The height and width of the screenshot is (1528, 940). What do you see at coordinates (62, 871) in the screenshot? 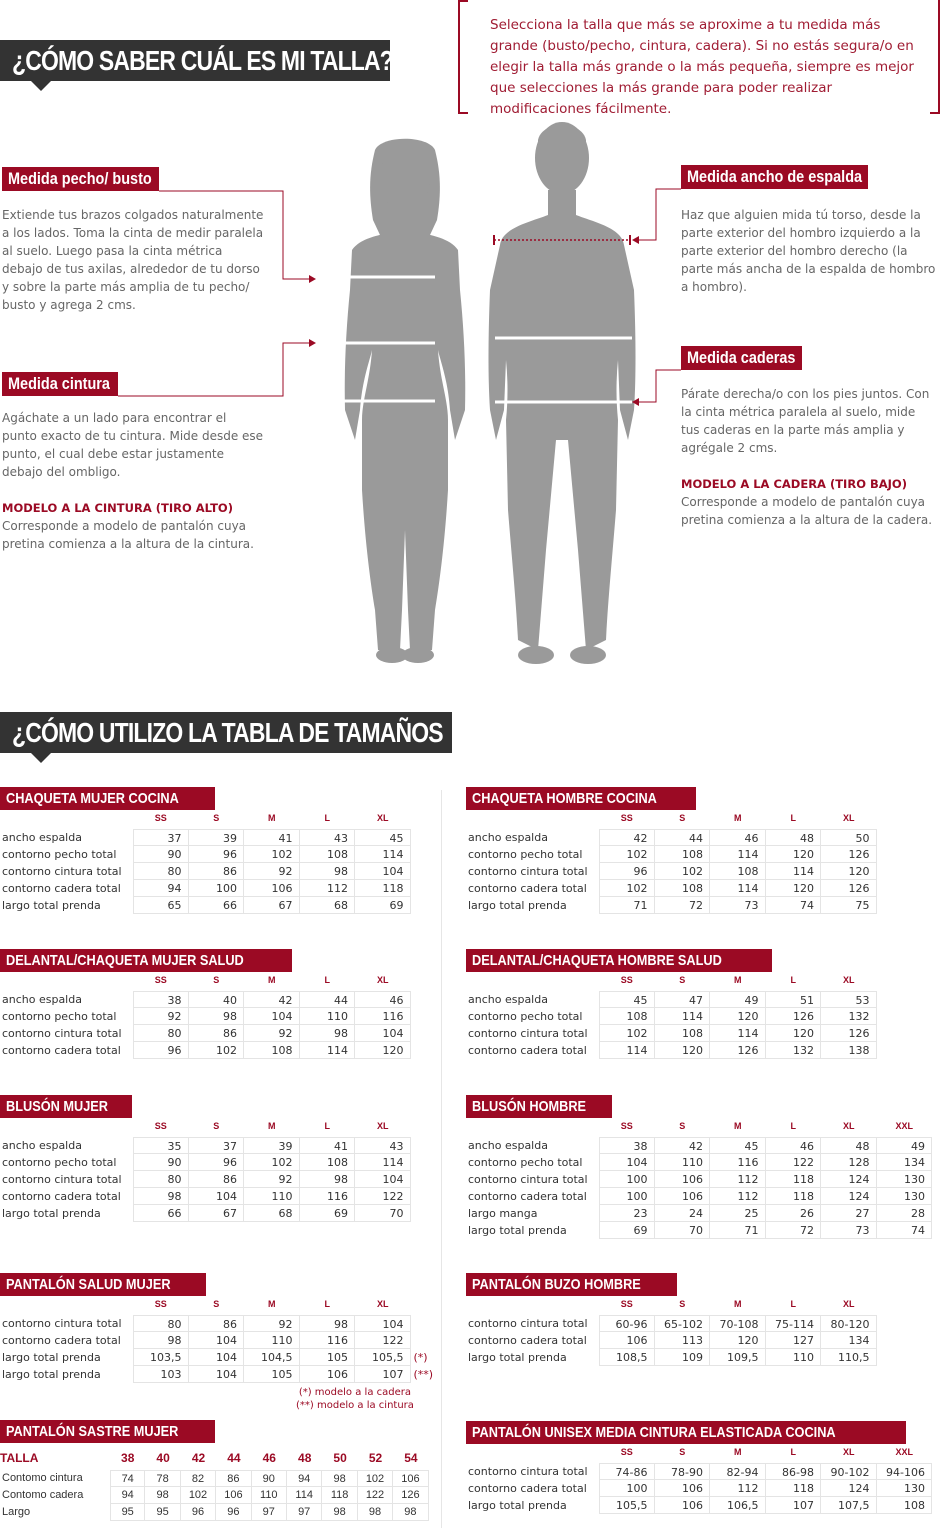
I see `row-label: contorno cintura total` at bounding box center [62, 871].